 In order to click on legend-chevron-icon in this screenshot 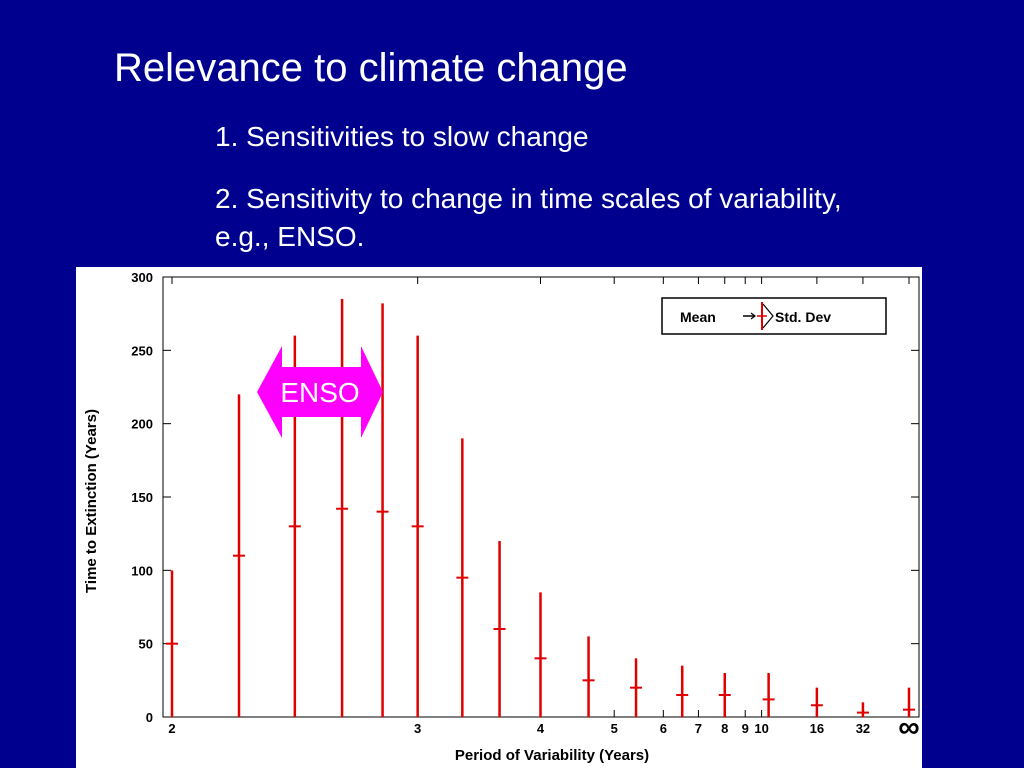, I will do `click(768, 316)`.